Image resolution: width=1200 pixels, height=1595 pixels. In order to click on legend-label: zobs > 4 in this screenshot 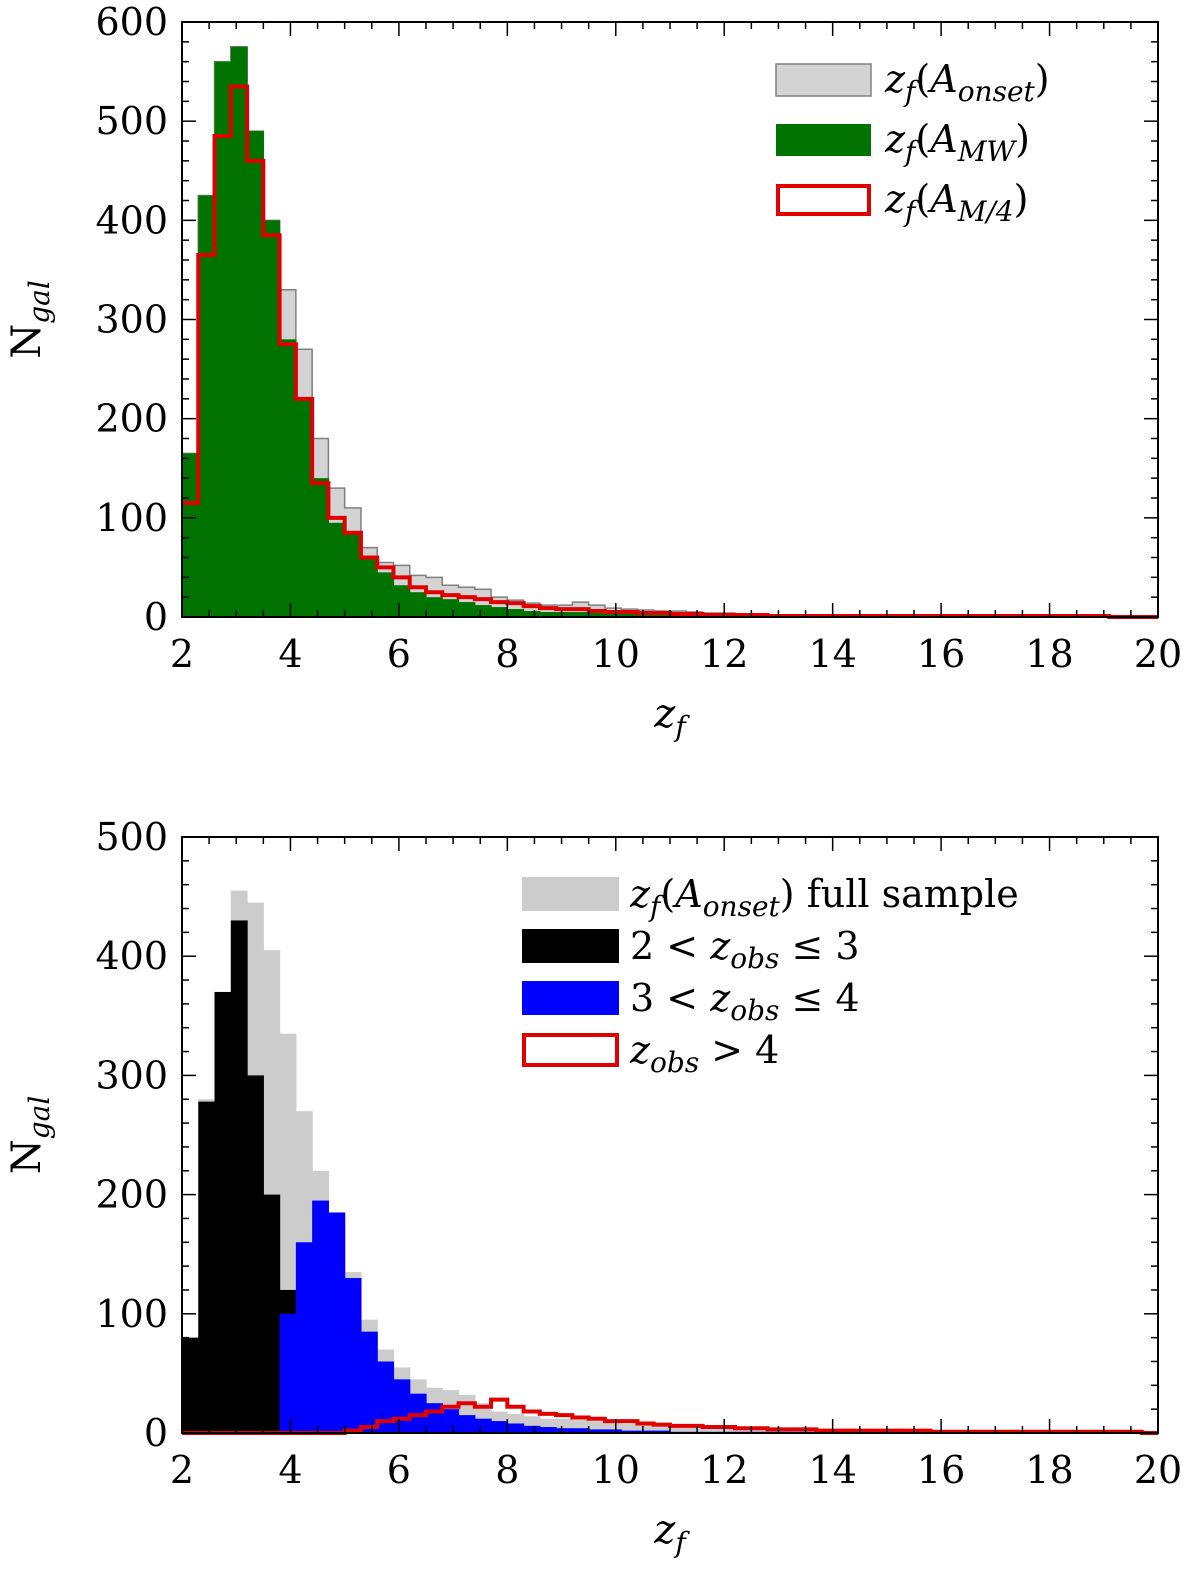, I will do `click(704, 1053)`.